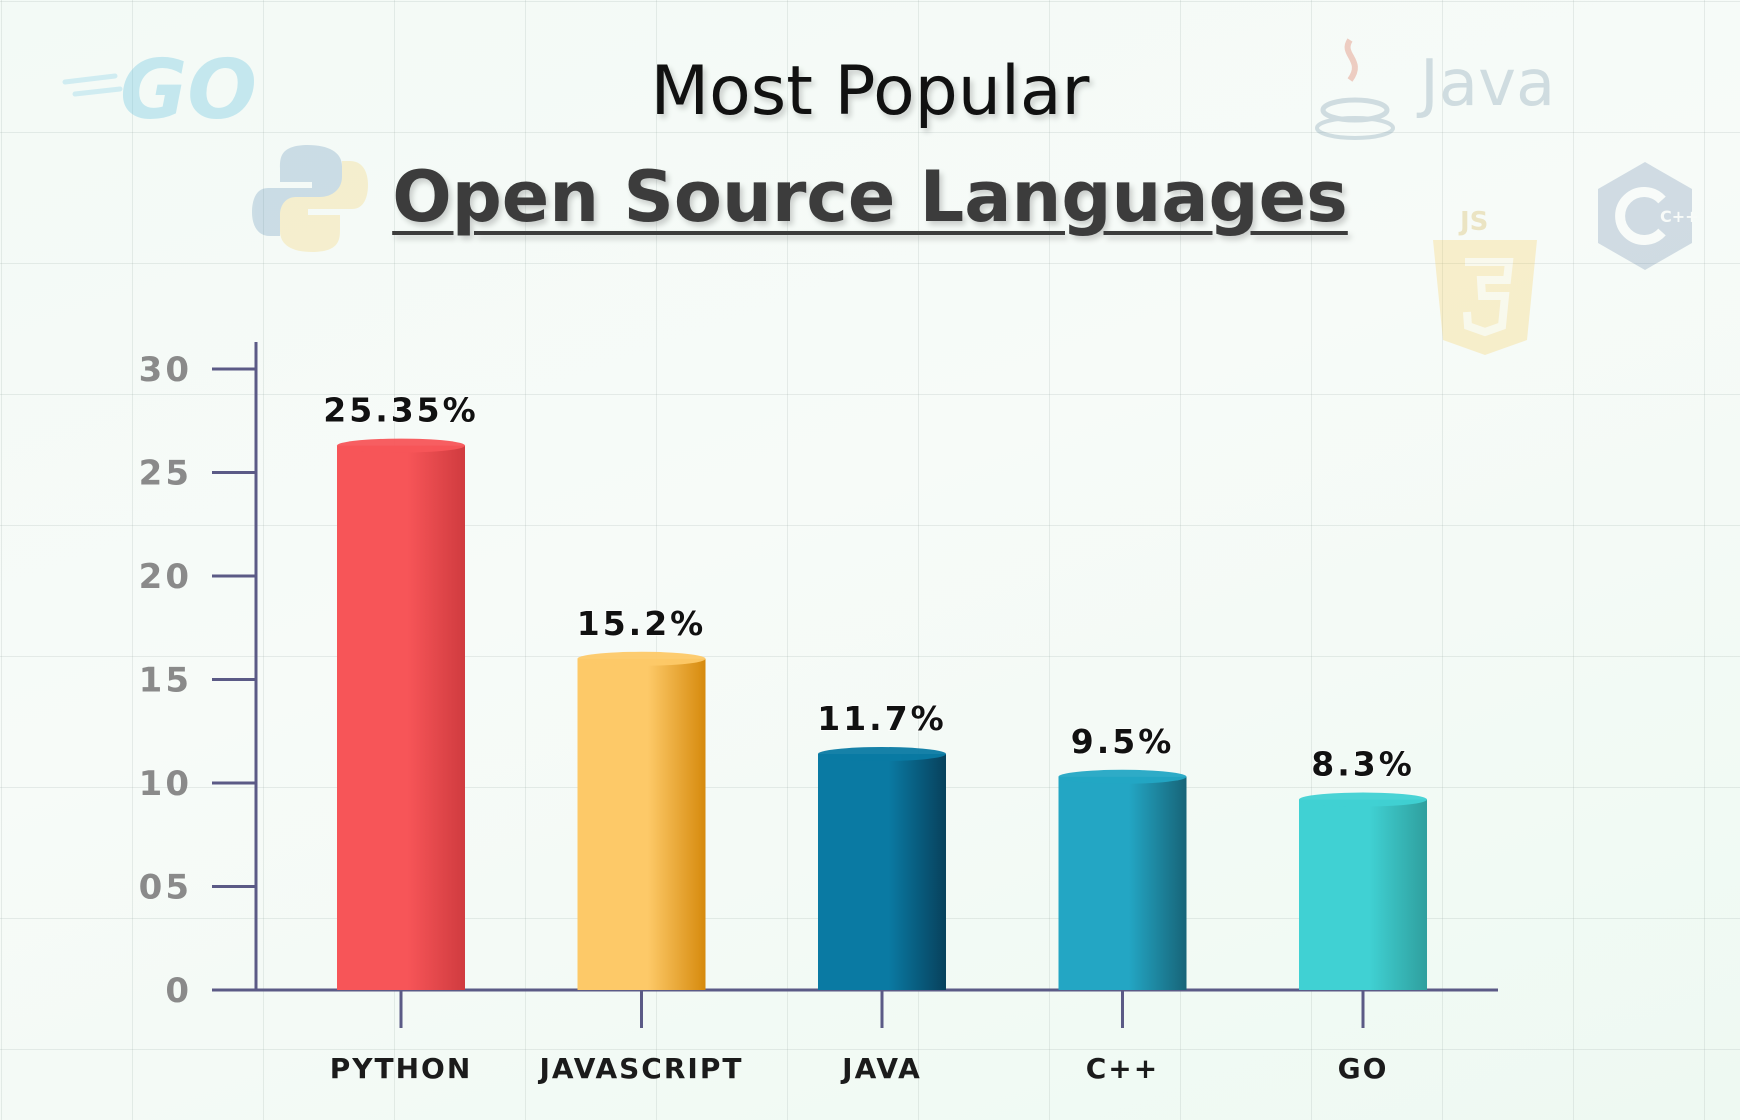 This screenshot has height=1120, width=1740. Describe the element at coordinates (1679, 216) in the screenshot. I see `svg-text: C++` at that location.